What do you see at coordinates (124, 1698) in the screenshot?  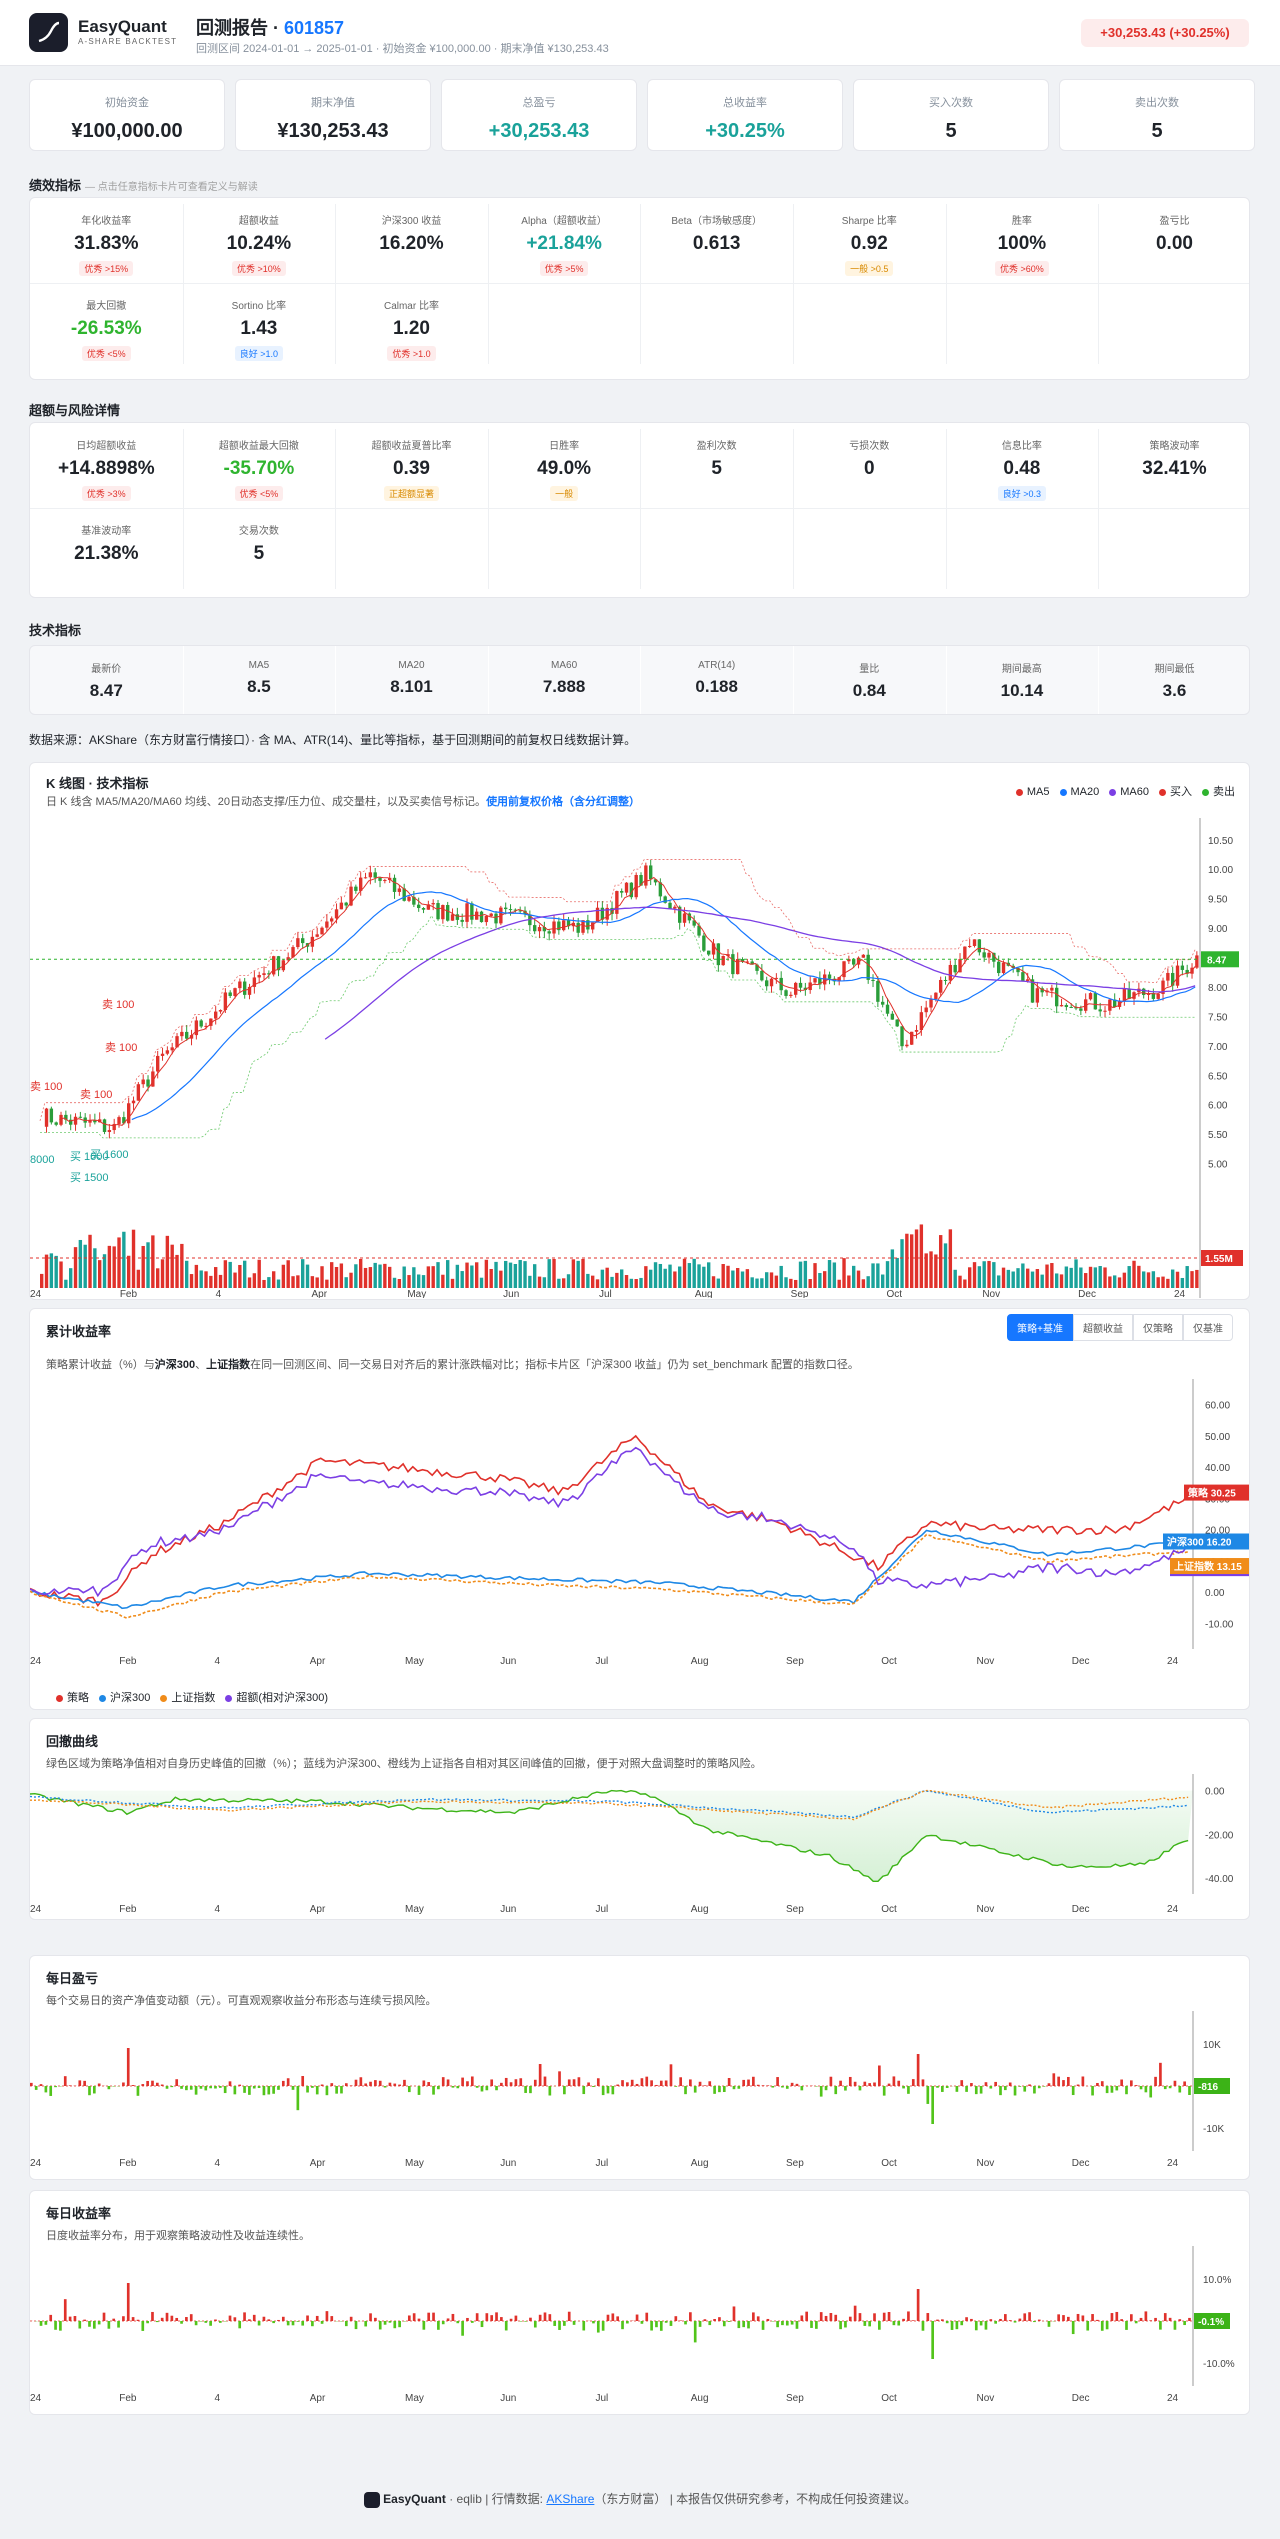 I see `legend-item: 沪深300` at bounding box center [124, 1698].